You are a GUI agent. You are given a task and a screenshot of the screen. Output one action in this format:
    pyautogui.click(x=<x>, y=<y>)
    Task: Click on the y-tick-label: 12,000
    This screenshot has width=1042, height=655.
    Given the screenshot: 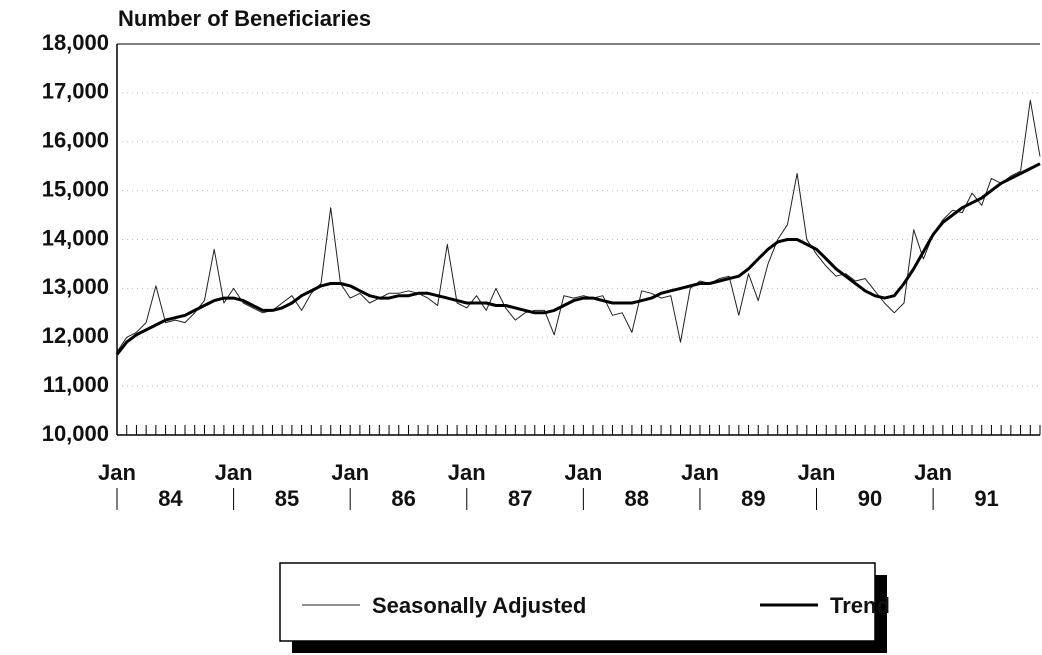 What is the action you would take?
    pyautogui.click(x=75, y=335)
    